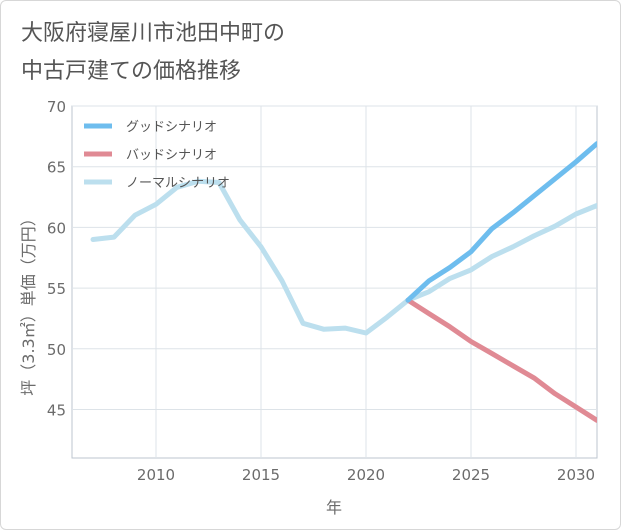 Image resolution: width=621 pixels, height=530 pixels. What do you see at coordinates (171, 155) in the screenshot?
I see `legend-label-2: バッドシナリオ` at bounding box center [171, 155].